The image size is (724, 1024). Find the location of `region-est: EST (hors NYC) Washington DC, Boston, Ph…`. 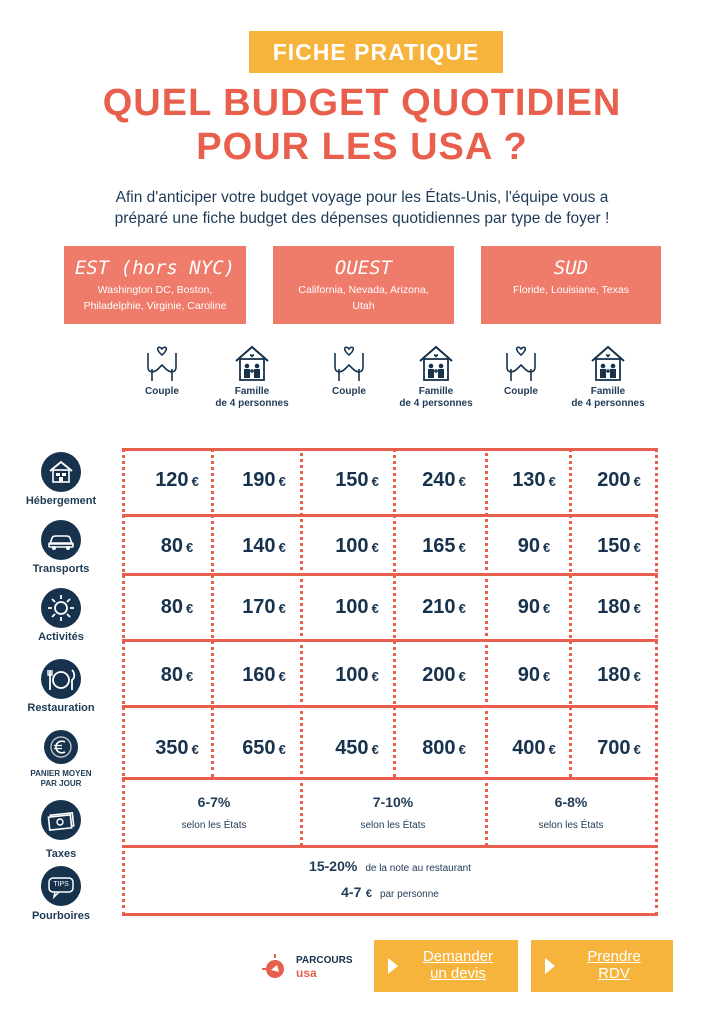

region-est: EST (hors NYC) Washington DC, Boston, Ph… is located at coordinates (155, 285).